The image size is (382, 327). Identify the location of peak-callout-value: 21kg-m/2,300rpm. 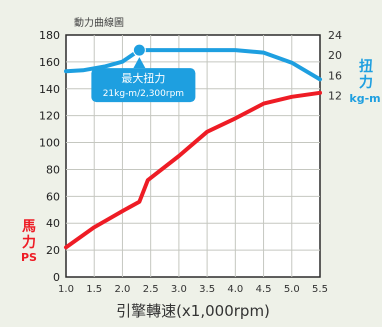
(143, 94).